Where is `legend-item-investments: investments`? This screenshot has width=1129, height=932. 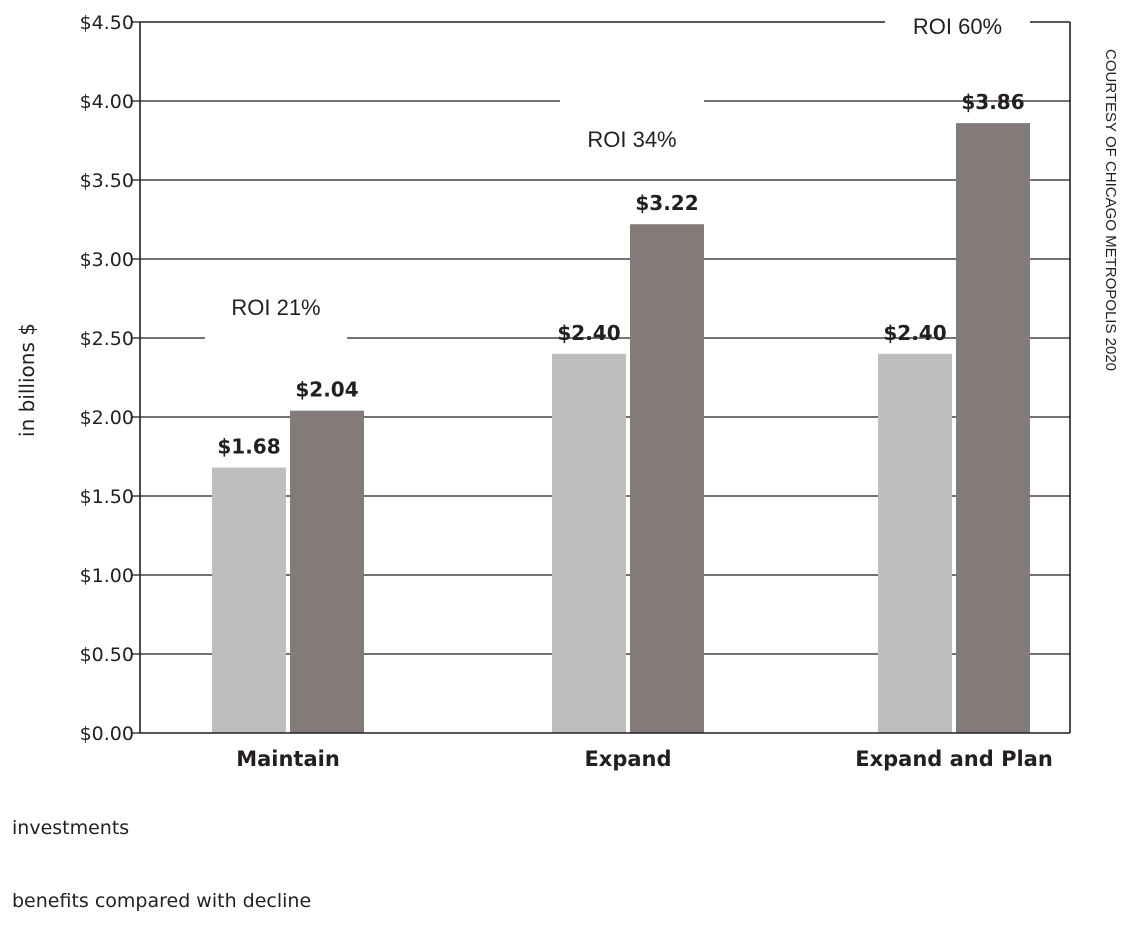
legend-item-investments: investments is located at coordinates (70, 828).